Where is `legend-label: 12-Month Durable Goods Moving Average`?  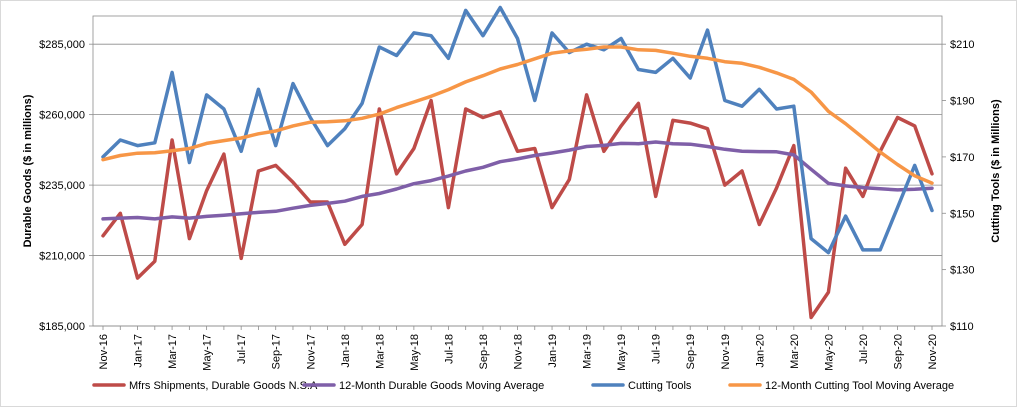
legend-label: 12-Month Durable Goods Moving Average is located at coordinates (441, 386).